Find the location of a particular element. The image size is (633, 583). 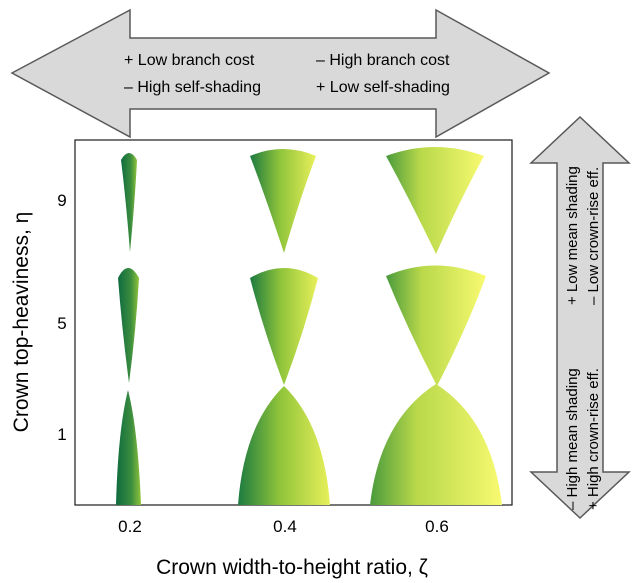

crown-zeta-0.4-eta-1 is located at coordinates (284, 445).